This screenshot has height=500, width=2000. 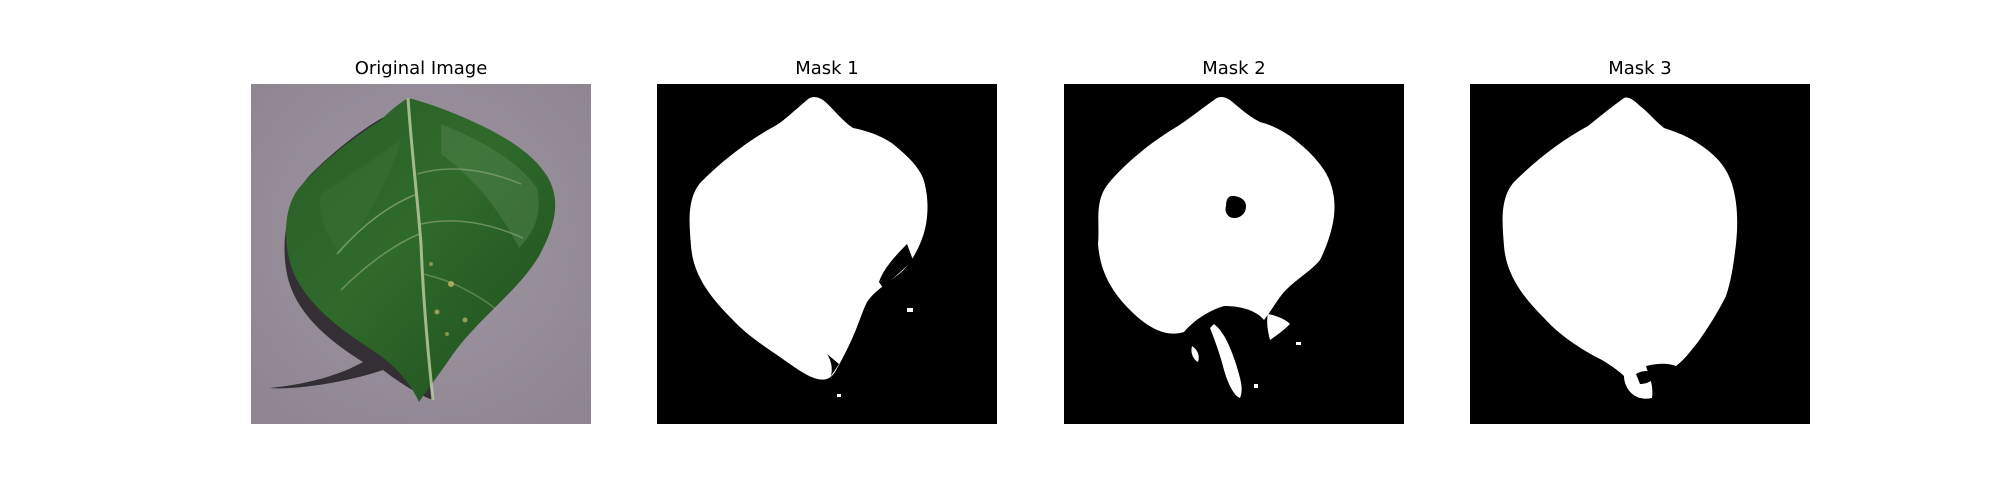 What do you see at coordinates (1640, 68) in the screenshot?
I see `mask-3-title: Mask 3` at bounding box center [1640, 68].